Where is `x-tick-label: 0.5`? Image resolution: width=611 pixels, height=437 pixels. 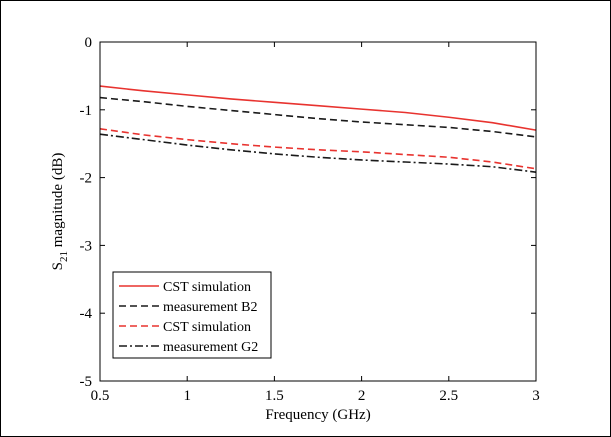
x-tick-label: 0.5 is located at coordinates (100, 396).